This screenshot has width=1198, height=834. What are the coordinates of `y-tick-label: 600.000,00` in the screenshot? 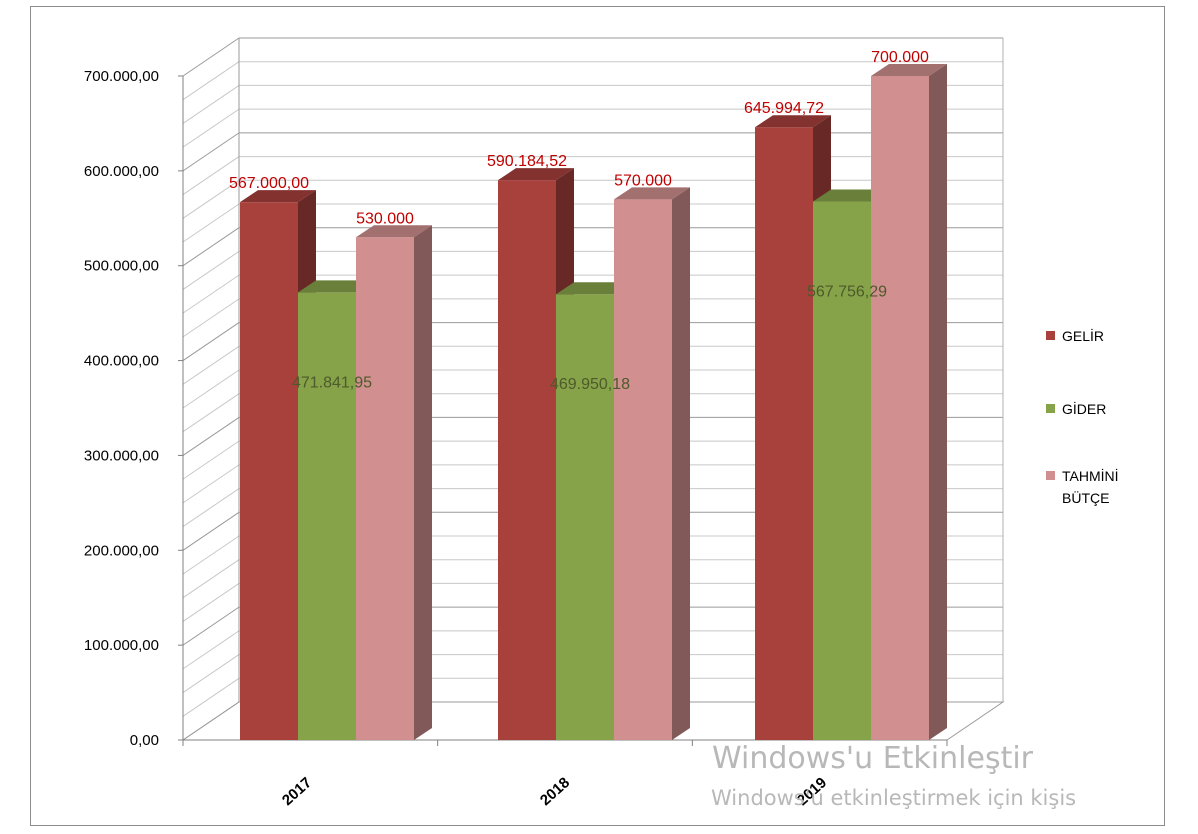 It's located at (121, 171).